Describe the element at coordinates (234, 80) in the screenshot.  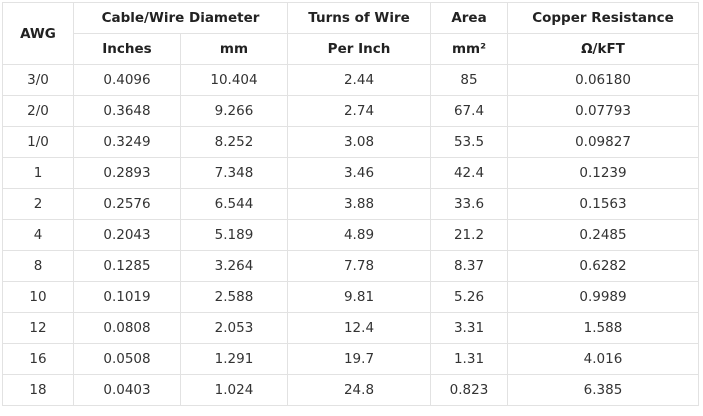
I see `table-cell: 10.404` at that location.